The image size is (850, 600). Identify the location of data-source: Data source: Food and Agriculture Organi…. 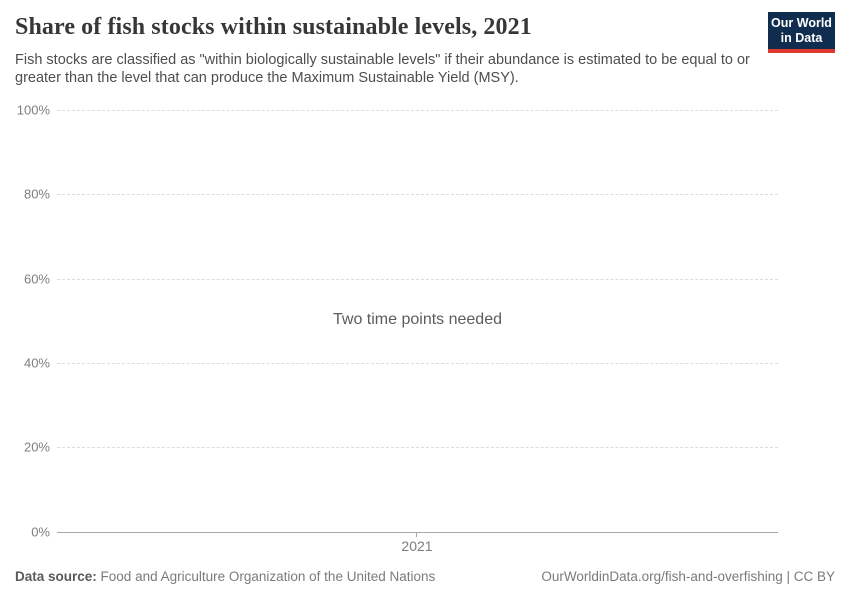
(225, 576).